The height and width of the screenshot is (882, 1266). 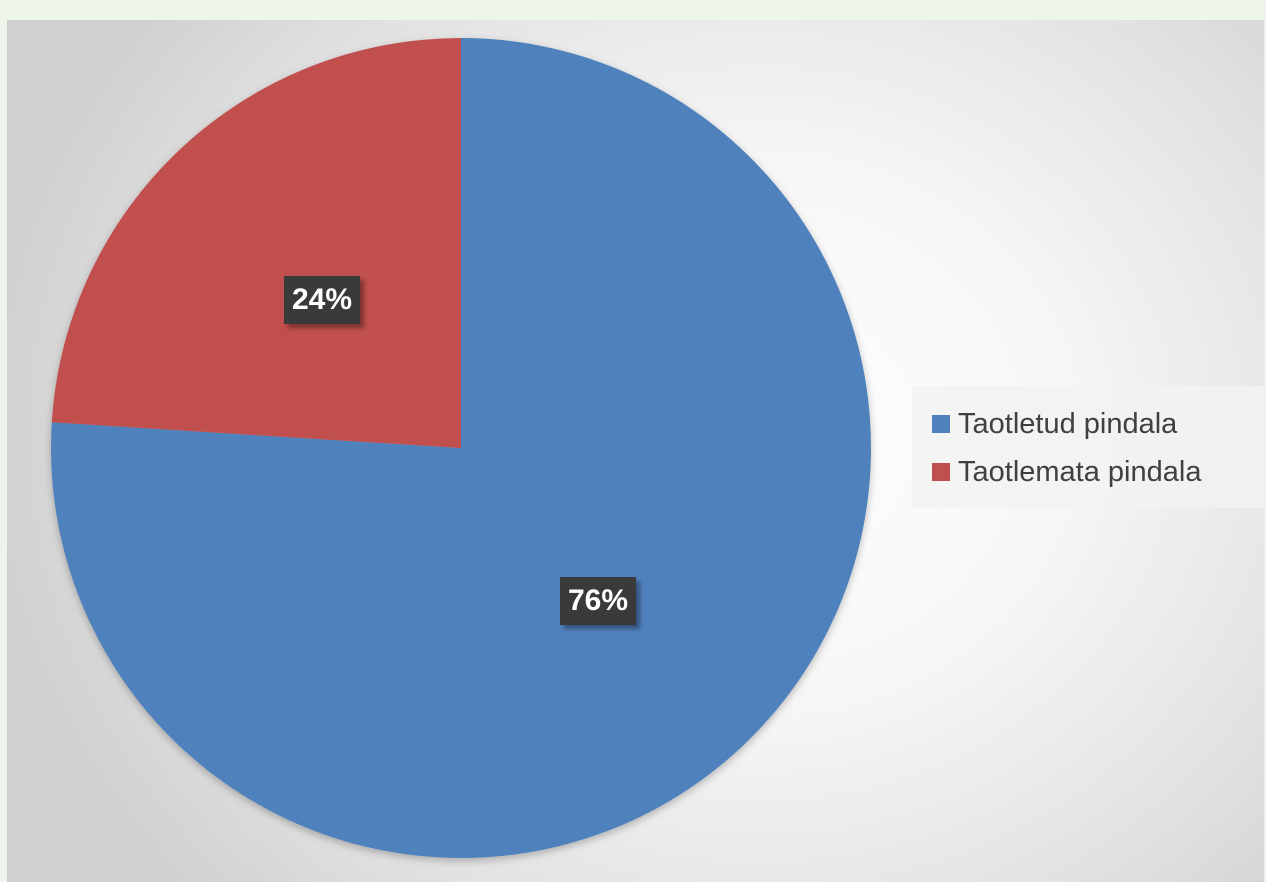 I want to click on legend-item-taotlemata: Taotlemata pindala, so click(x=1098, y=472).